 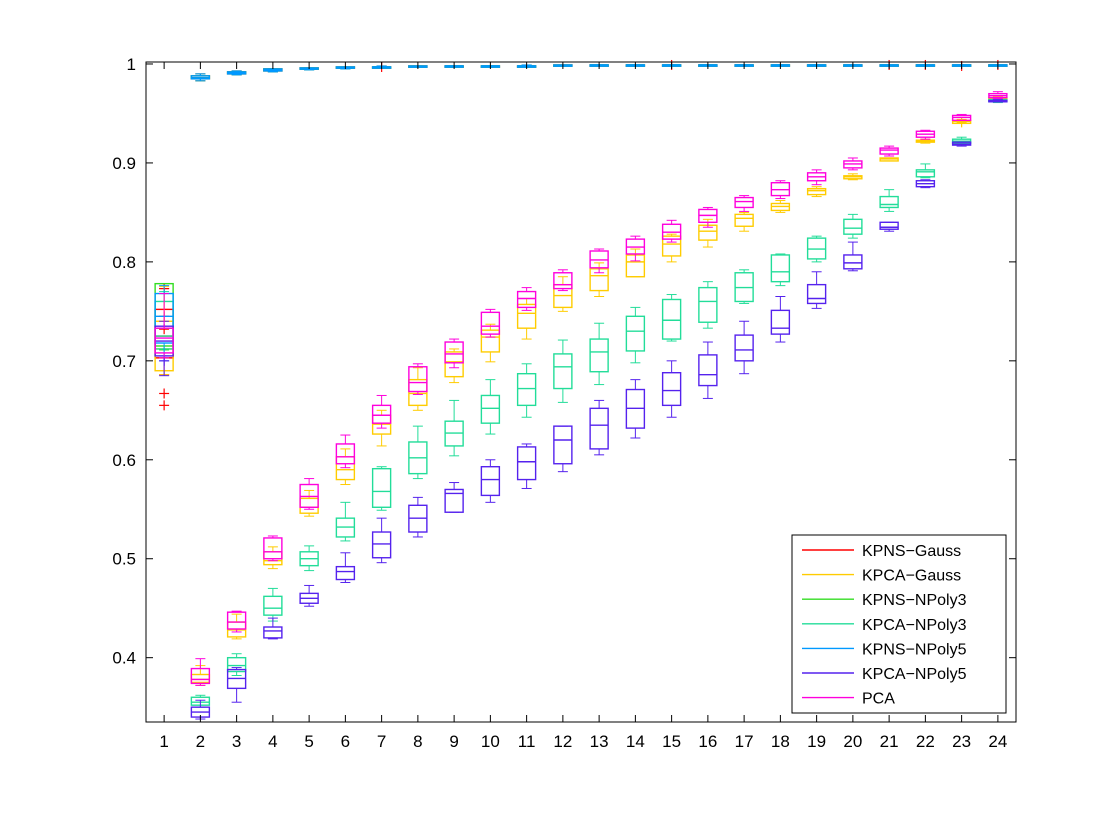 I want to click on x-tick-label: 18, so click(x=780, y=741).